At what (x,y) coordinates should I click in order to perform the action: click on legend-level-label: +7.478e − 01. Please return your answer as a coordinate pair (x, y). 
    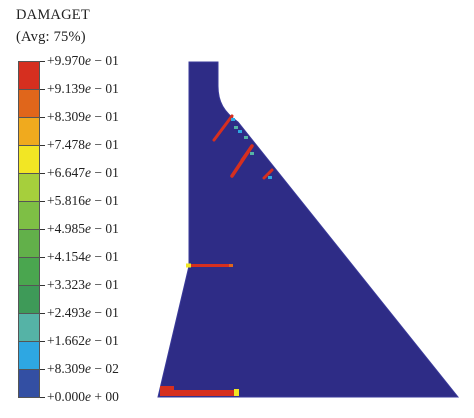
    Looking at the image, I should click on (83, 144).